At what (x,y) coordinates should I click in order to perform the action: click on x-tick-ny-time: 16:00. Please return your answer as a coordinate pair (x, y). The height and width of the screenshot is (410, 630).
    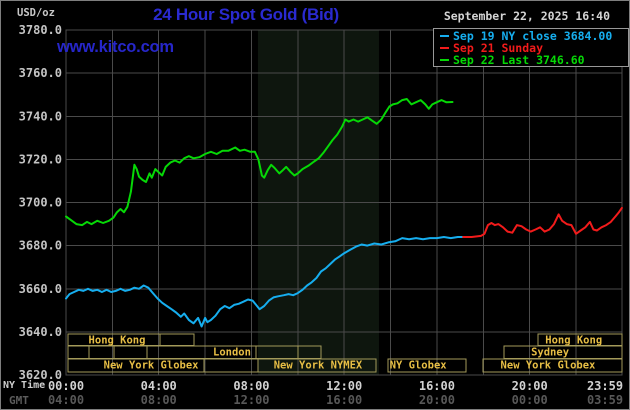
    Looking at the image, I should click on (437, 386).